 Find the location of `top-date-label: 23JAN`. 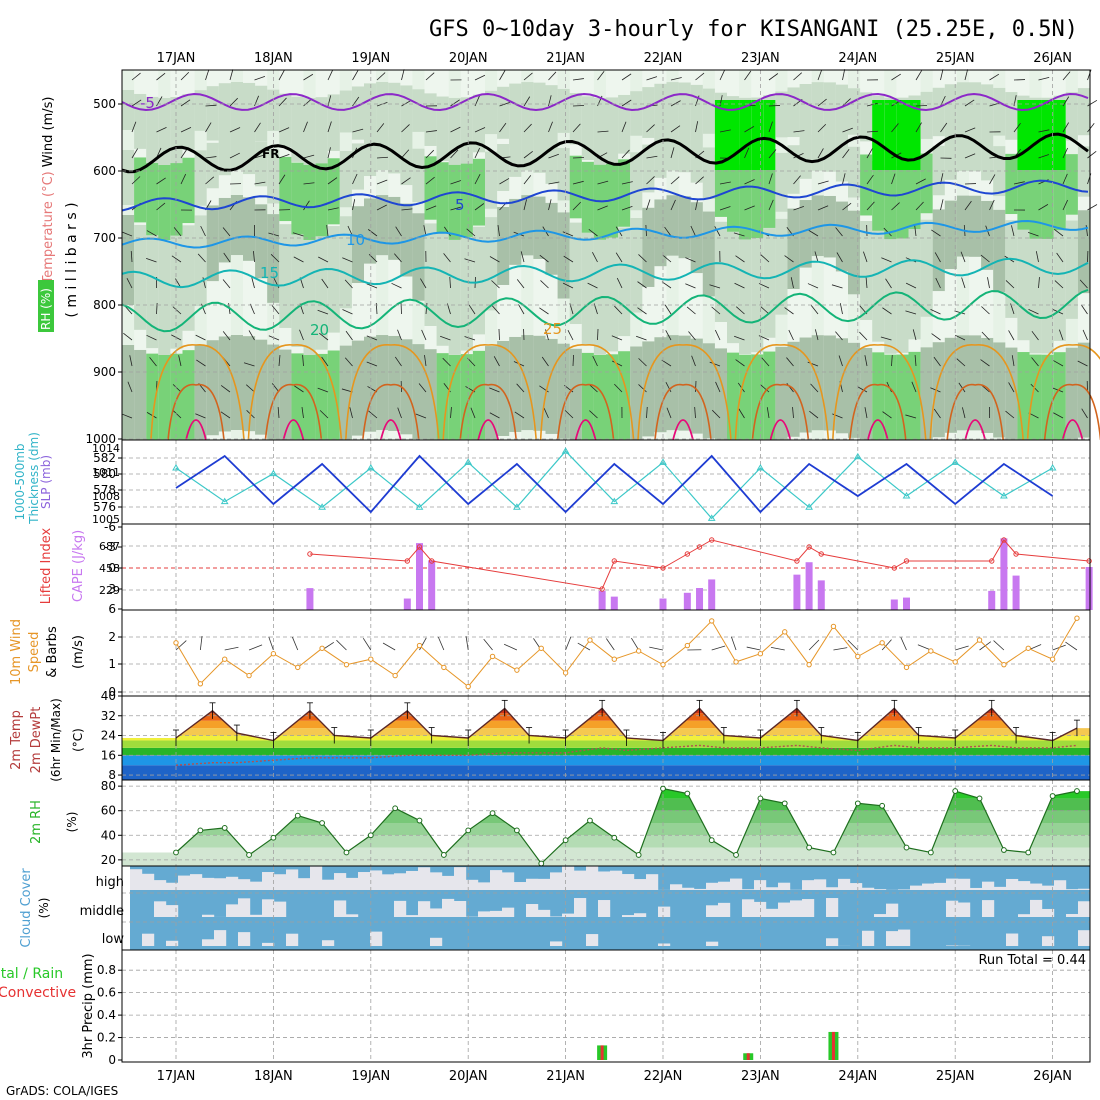

top-date-label: 23JAN is located at coordinates (760, 58).